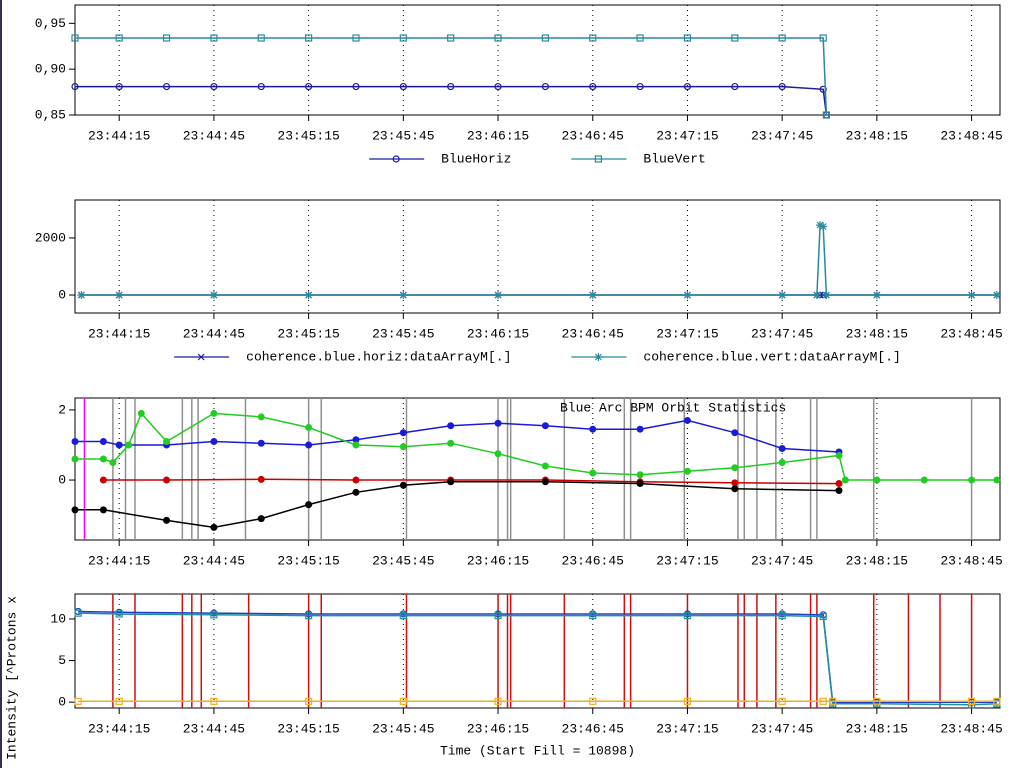 Image resolution: width=1024 pixels, height=768 pixels. What do you see at coordinates (62, 294) in the screenshot?
I see `y-tick-label: 0` at bounding box center [62, 294].